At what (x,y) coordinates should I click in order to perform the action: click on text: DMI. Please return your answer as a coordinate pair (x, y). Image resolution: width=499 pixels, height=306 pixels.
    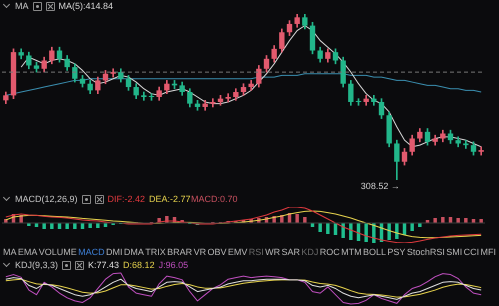
    Looking at the image, I should click on (114, 252).